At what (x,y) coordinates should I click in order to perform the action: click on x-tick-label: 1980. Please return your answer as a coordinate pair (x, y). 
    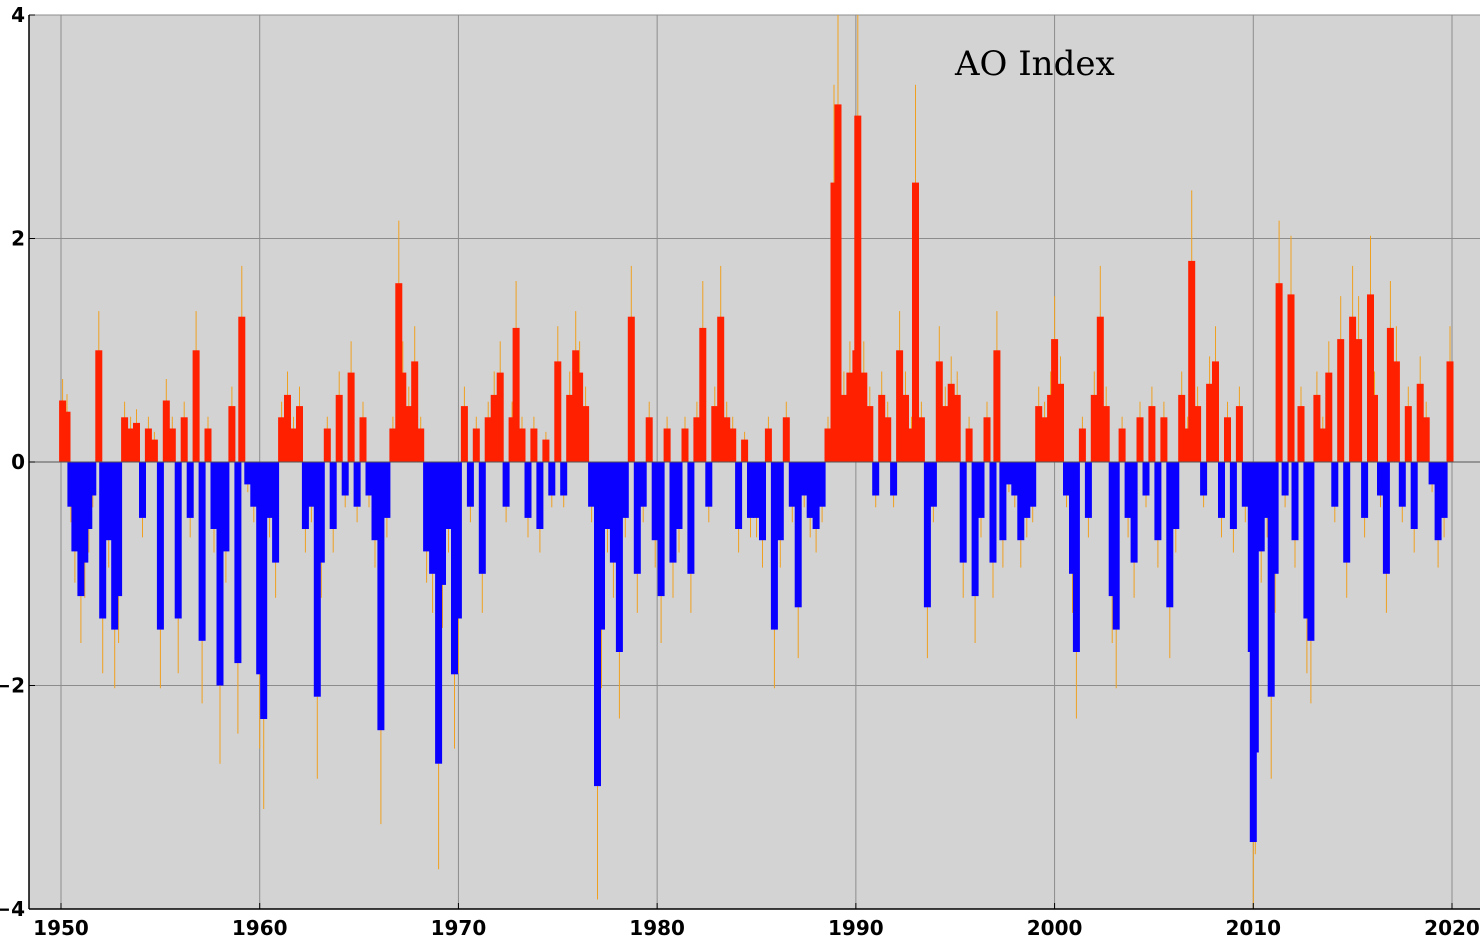
    Looking at the image, I should click on (657, 928).